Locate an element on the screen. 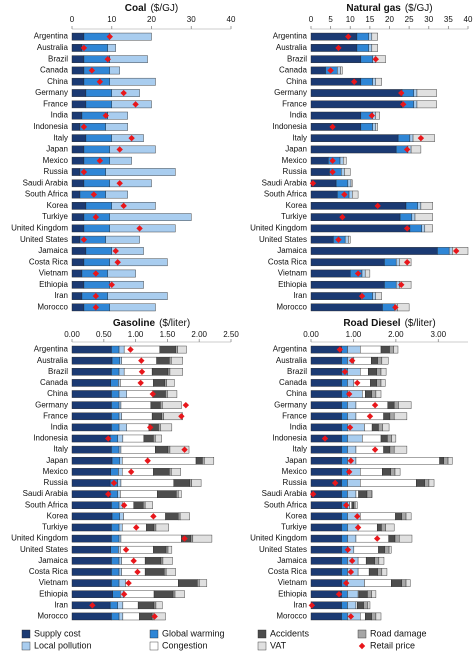 The width and height of the screenshot is (474, 653). x-tick-label: 2.00 is located at coordinates (396, 334).